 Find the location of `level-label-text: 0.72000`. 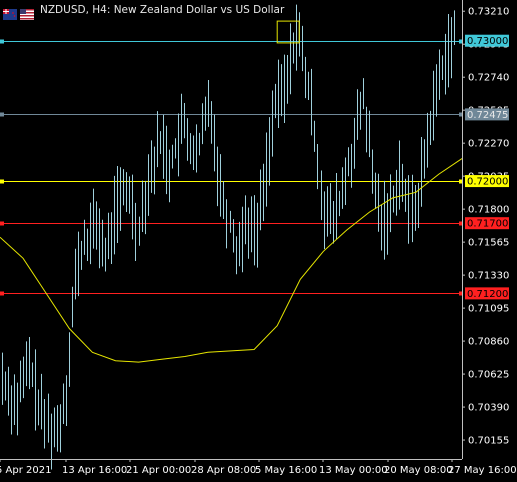

level-label-text: 0.72000 is located at coordinates (487, 182).